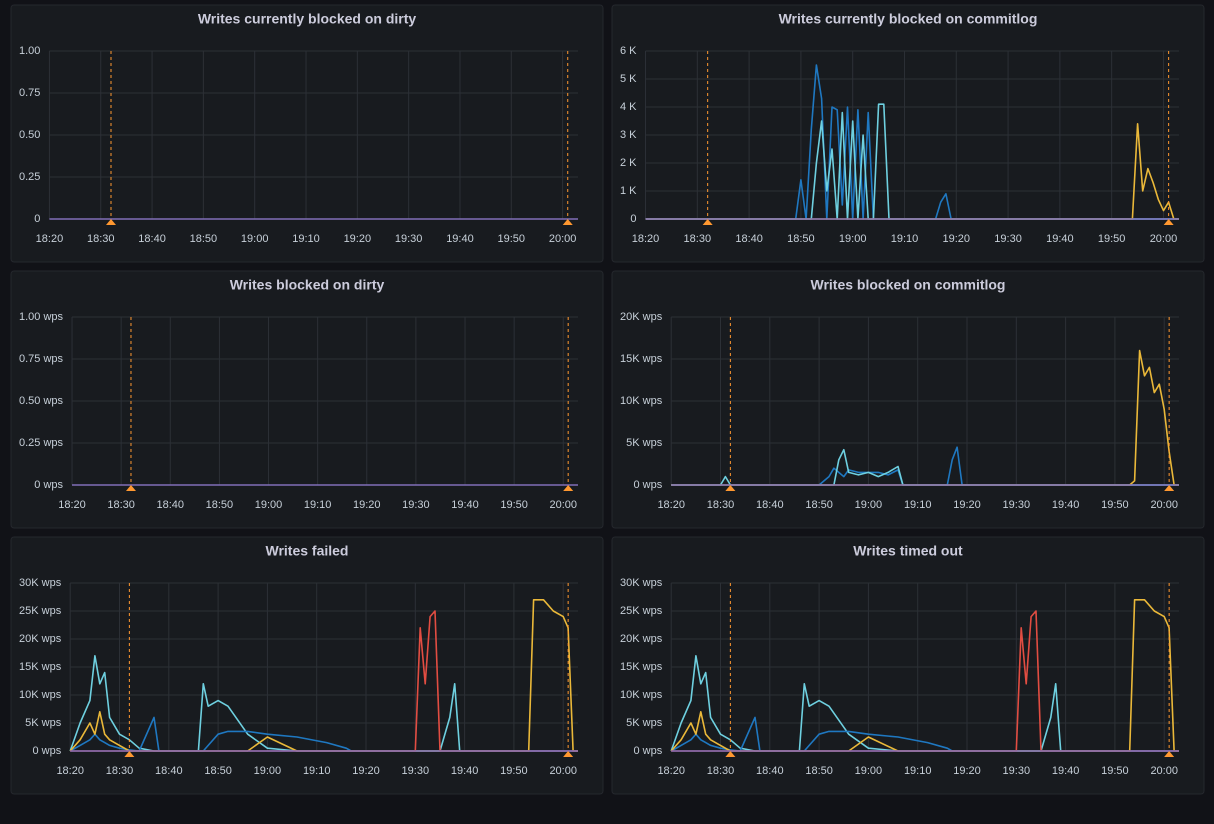  Describe the element at coordinates (628, 51) in the screenshot. I see `y-tick-label: 6 K` at that location.